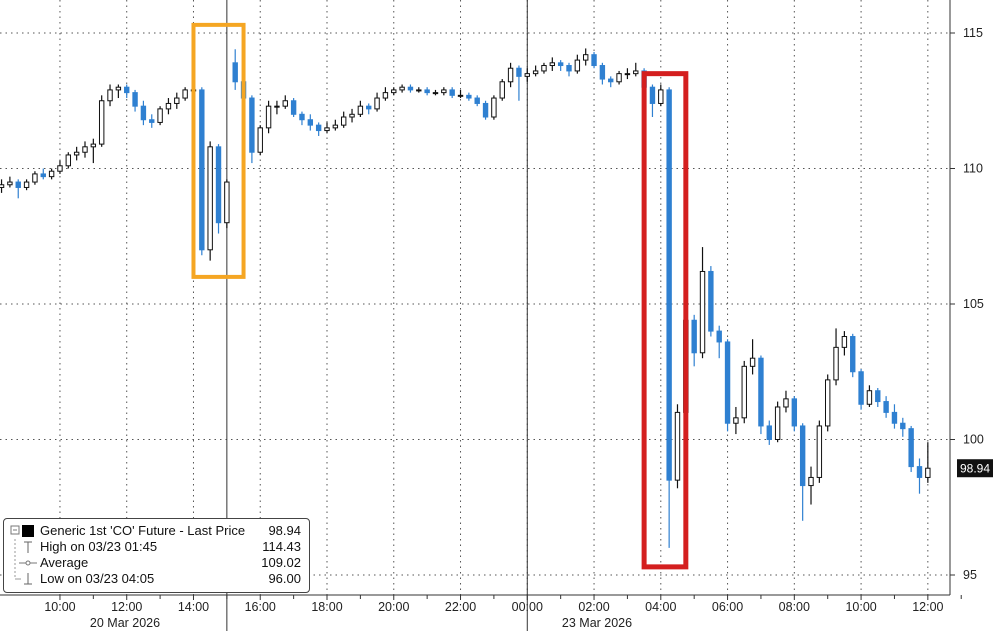 This screenshot has height=631, width=1004. Describe the element at coordinates (97, 578) in the screenshot. I see `legend-low-label: Low on 03/23 04:05` at that location.